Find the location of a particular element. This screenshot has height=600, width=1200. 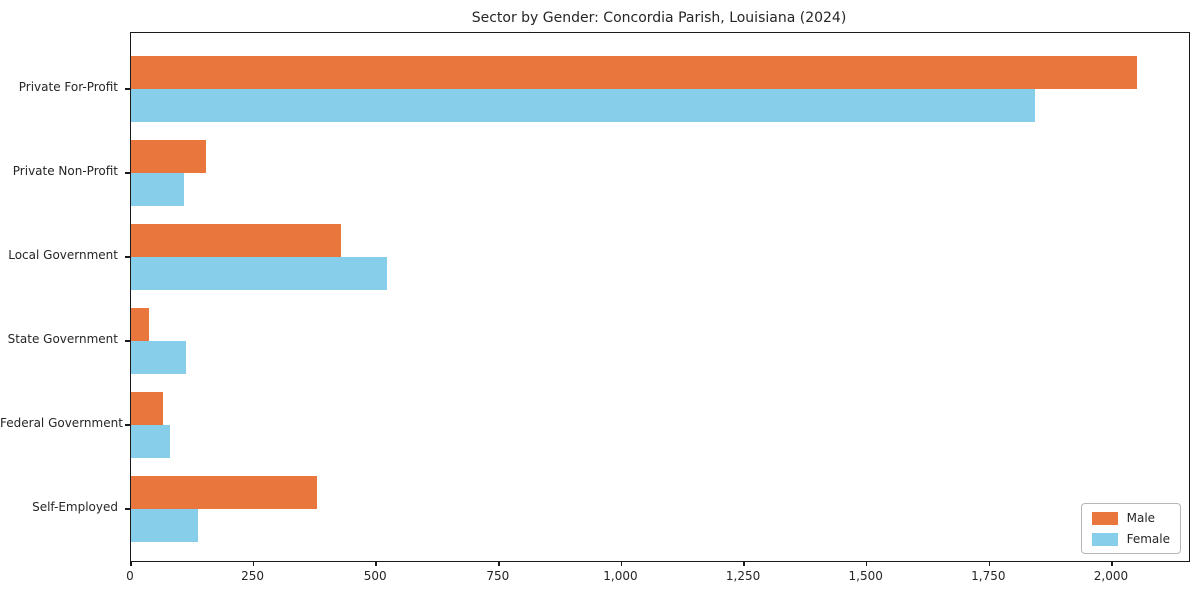

y-axis-label-private-for-profit: Private For-Profit is located at coordinates (68, 87).